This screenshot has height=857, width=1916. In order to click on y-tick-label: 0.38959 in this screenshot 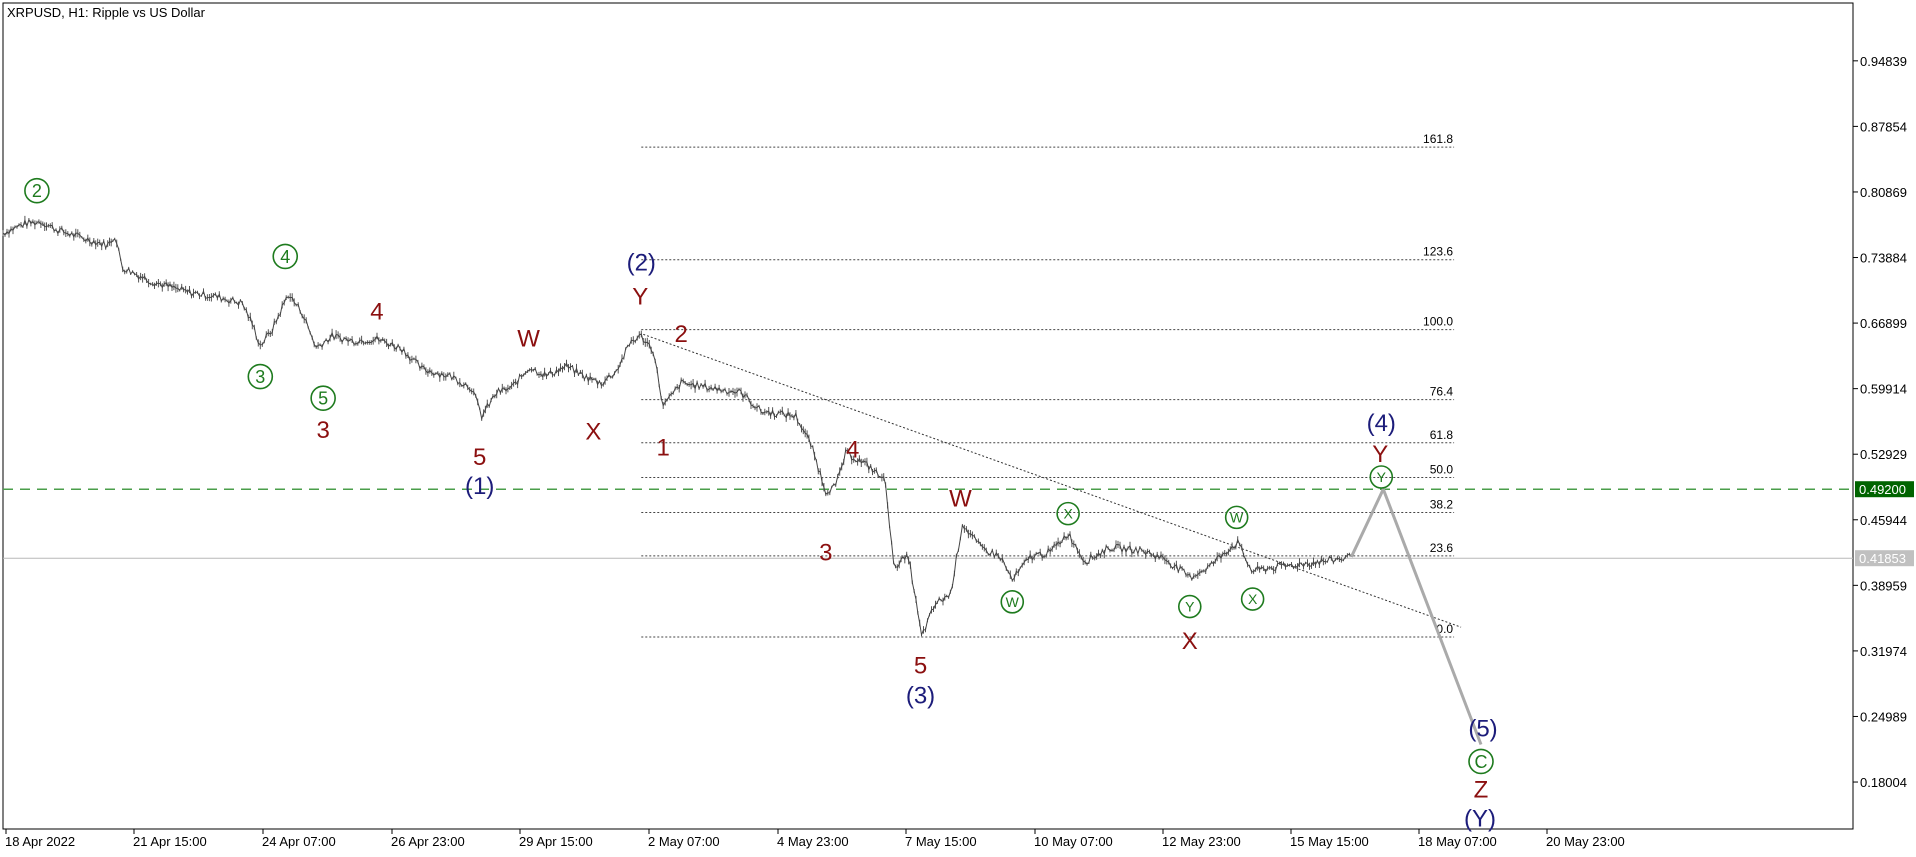, I will do `click(1883, 585)`.